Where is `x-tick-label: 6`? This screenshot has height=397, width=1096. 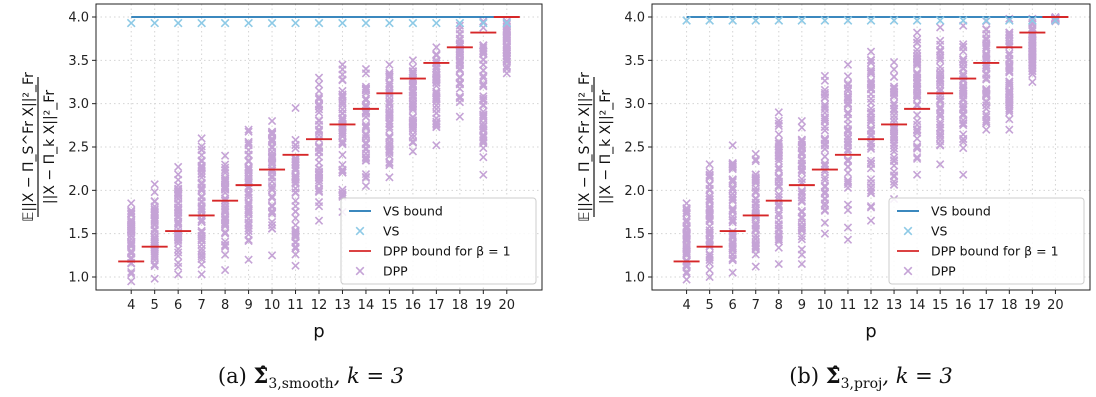 x-tick-label: 6 is located at coordinates (178, 305).